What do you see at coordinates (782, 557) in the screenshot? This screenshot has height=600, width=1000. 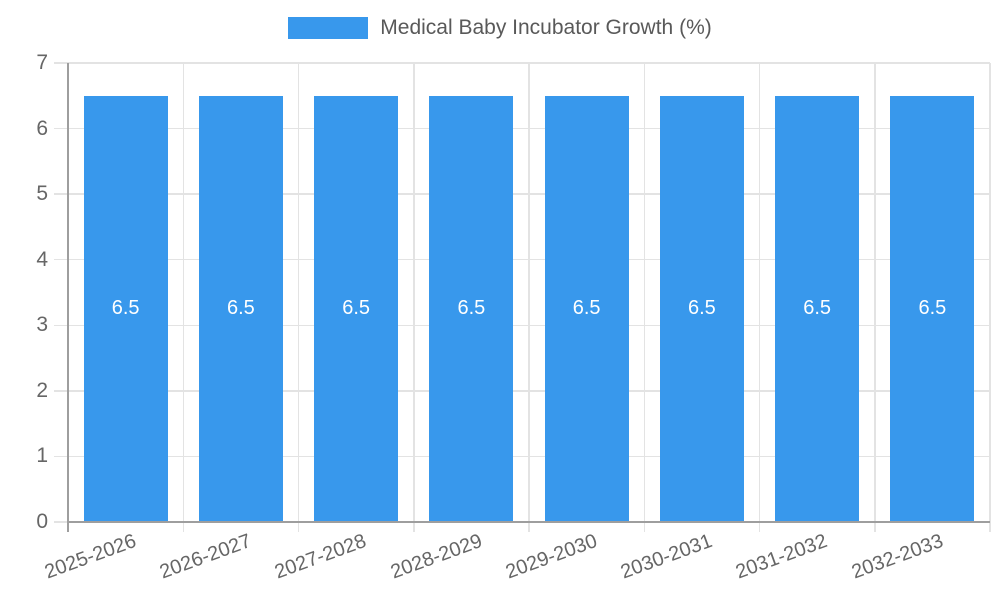 I see `x-axis-tick-label: 2031-2032` at bounding box center [782, 557].